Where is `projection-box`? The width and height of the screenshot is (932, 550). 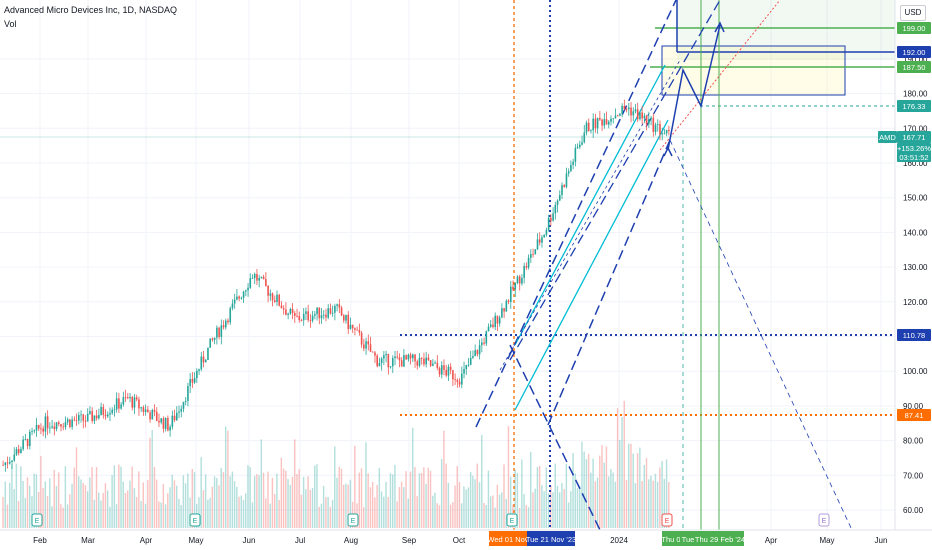 projection-box is located at coordinates (753, 70).